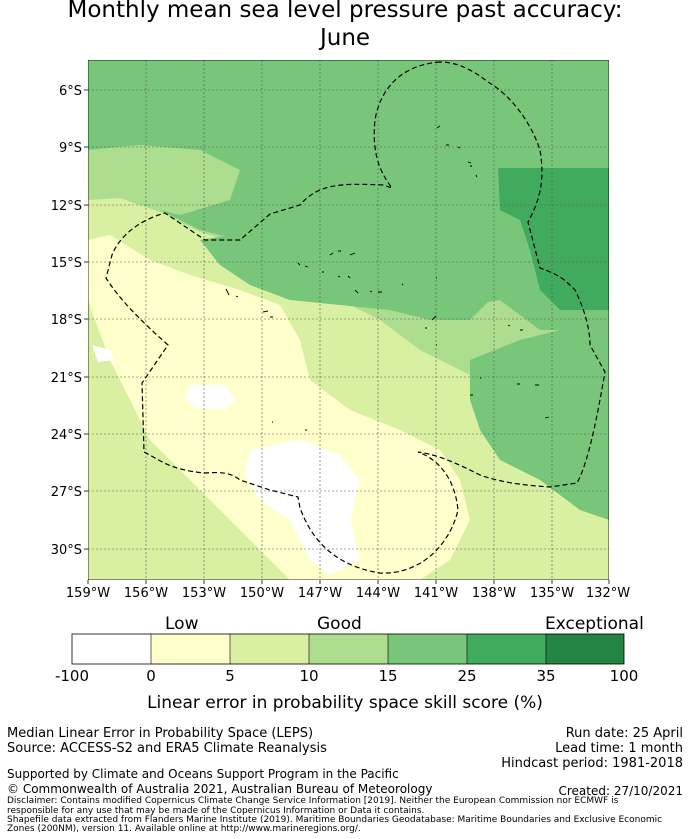 The width and height of the screenshot is (690, 839). Describe the element at coordinates (619, 748) in the screenshot. I see `lead-time: Lead time: 1 month` at that location.